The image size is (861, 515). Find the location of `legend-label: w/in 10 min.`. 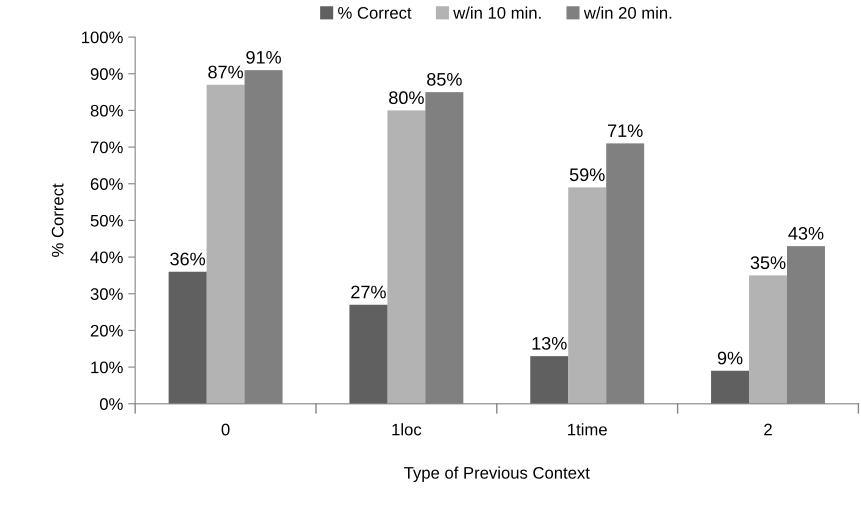

legend-label: w/in 10 min. is located at coordinates (497, 12).